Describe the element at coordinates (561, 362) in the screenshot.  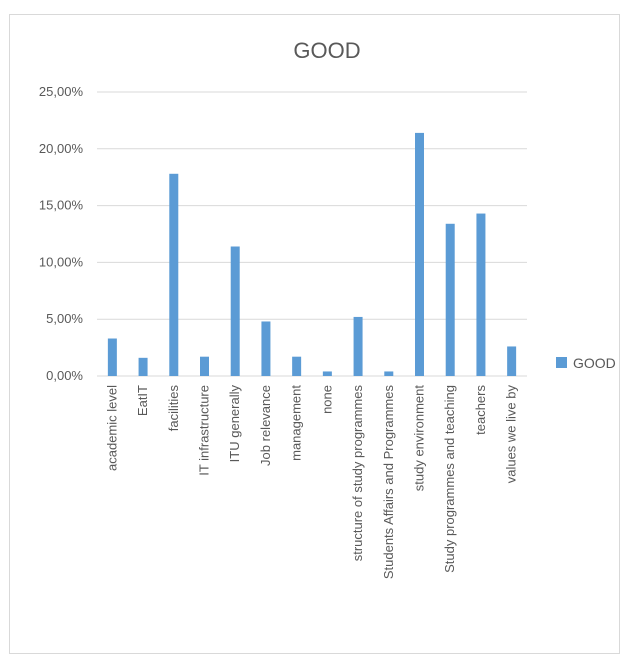
I see `legend-swatch` at that location.